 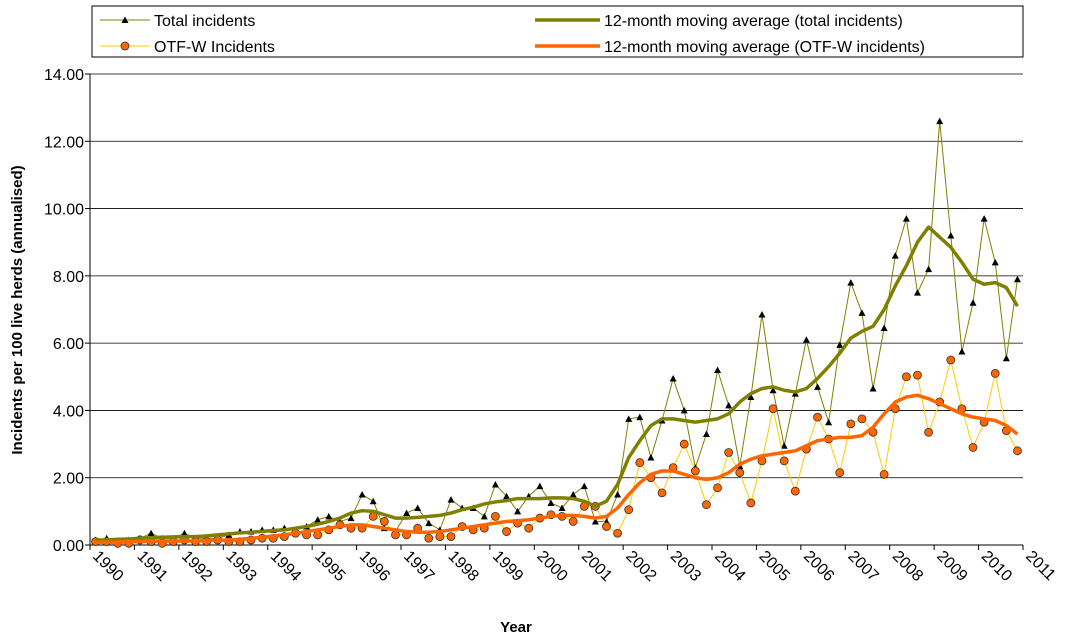 What do you see at coordinates (516, 627) in the screenshot?
I see `x-axis-title: Year` at bounding box center [516, 627].